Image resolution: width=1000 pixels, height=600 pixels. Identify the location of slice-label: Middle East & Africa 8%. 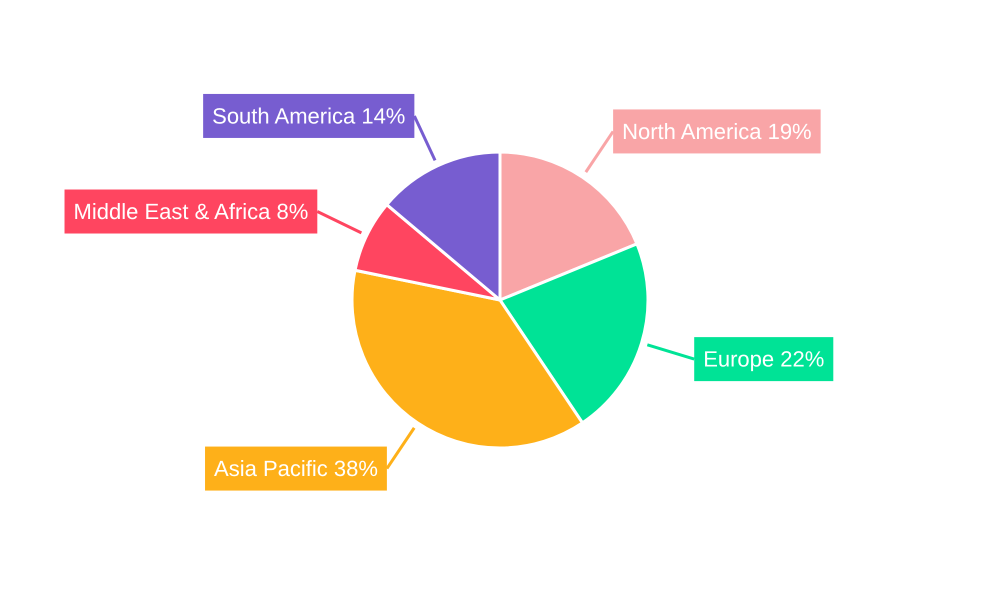
(191, 211).